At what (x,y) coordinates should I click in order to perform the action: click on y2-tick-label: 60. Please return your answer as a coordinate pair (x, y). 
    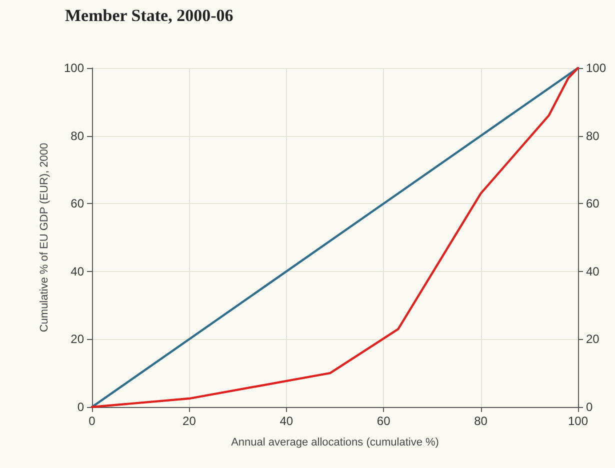
    Looking at the image, I should click on (593, 203).